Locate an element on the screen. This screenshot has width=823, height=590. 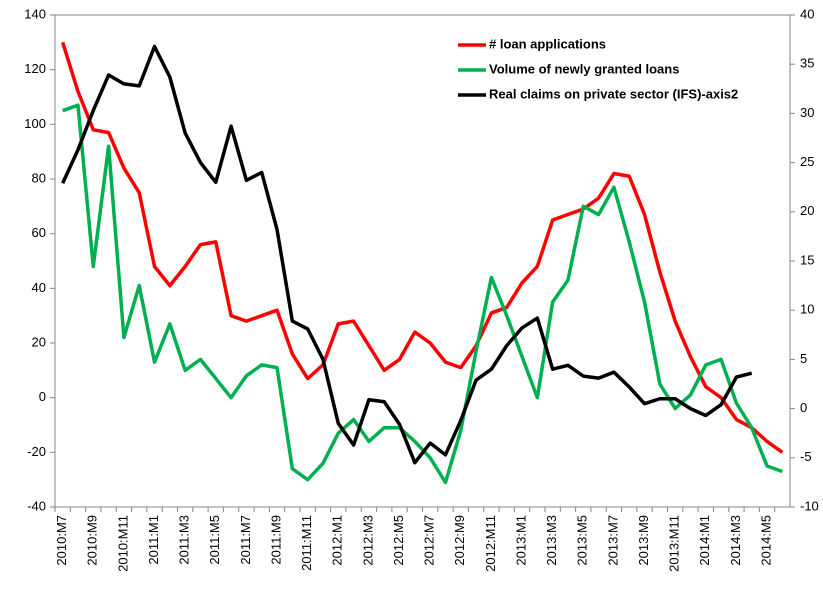
y-tick-label: 80 is located at coordinates (39, 177).